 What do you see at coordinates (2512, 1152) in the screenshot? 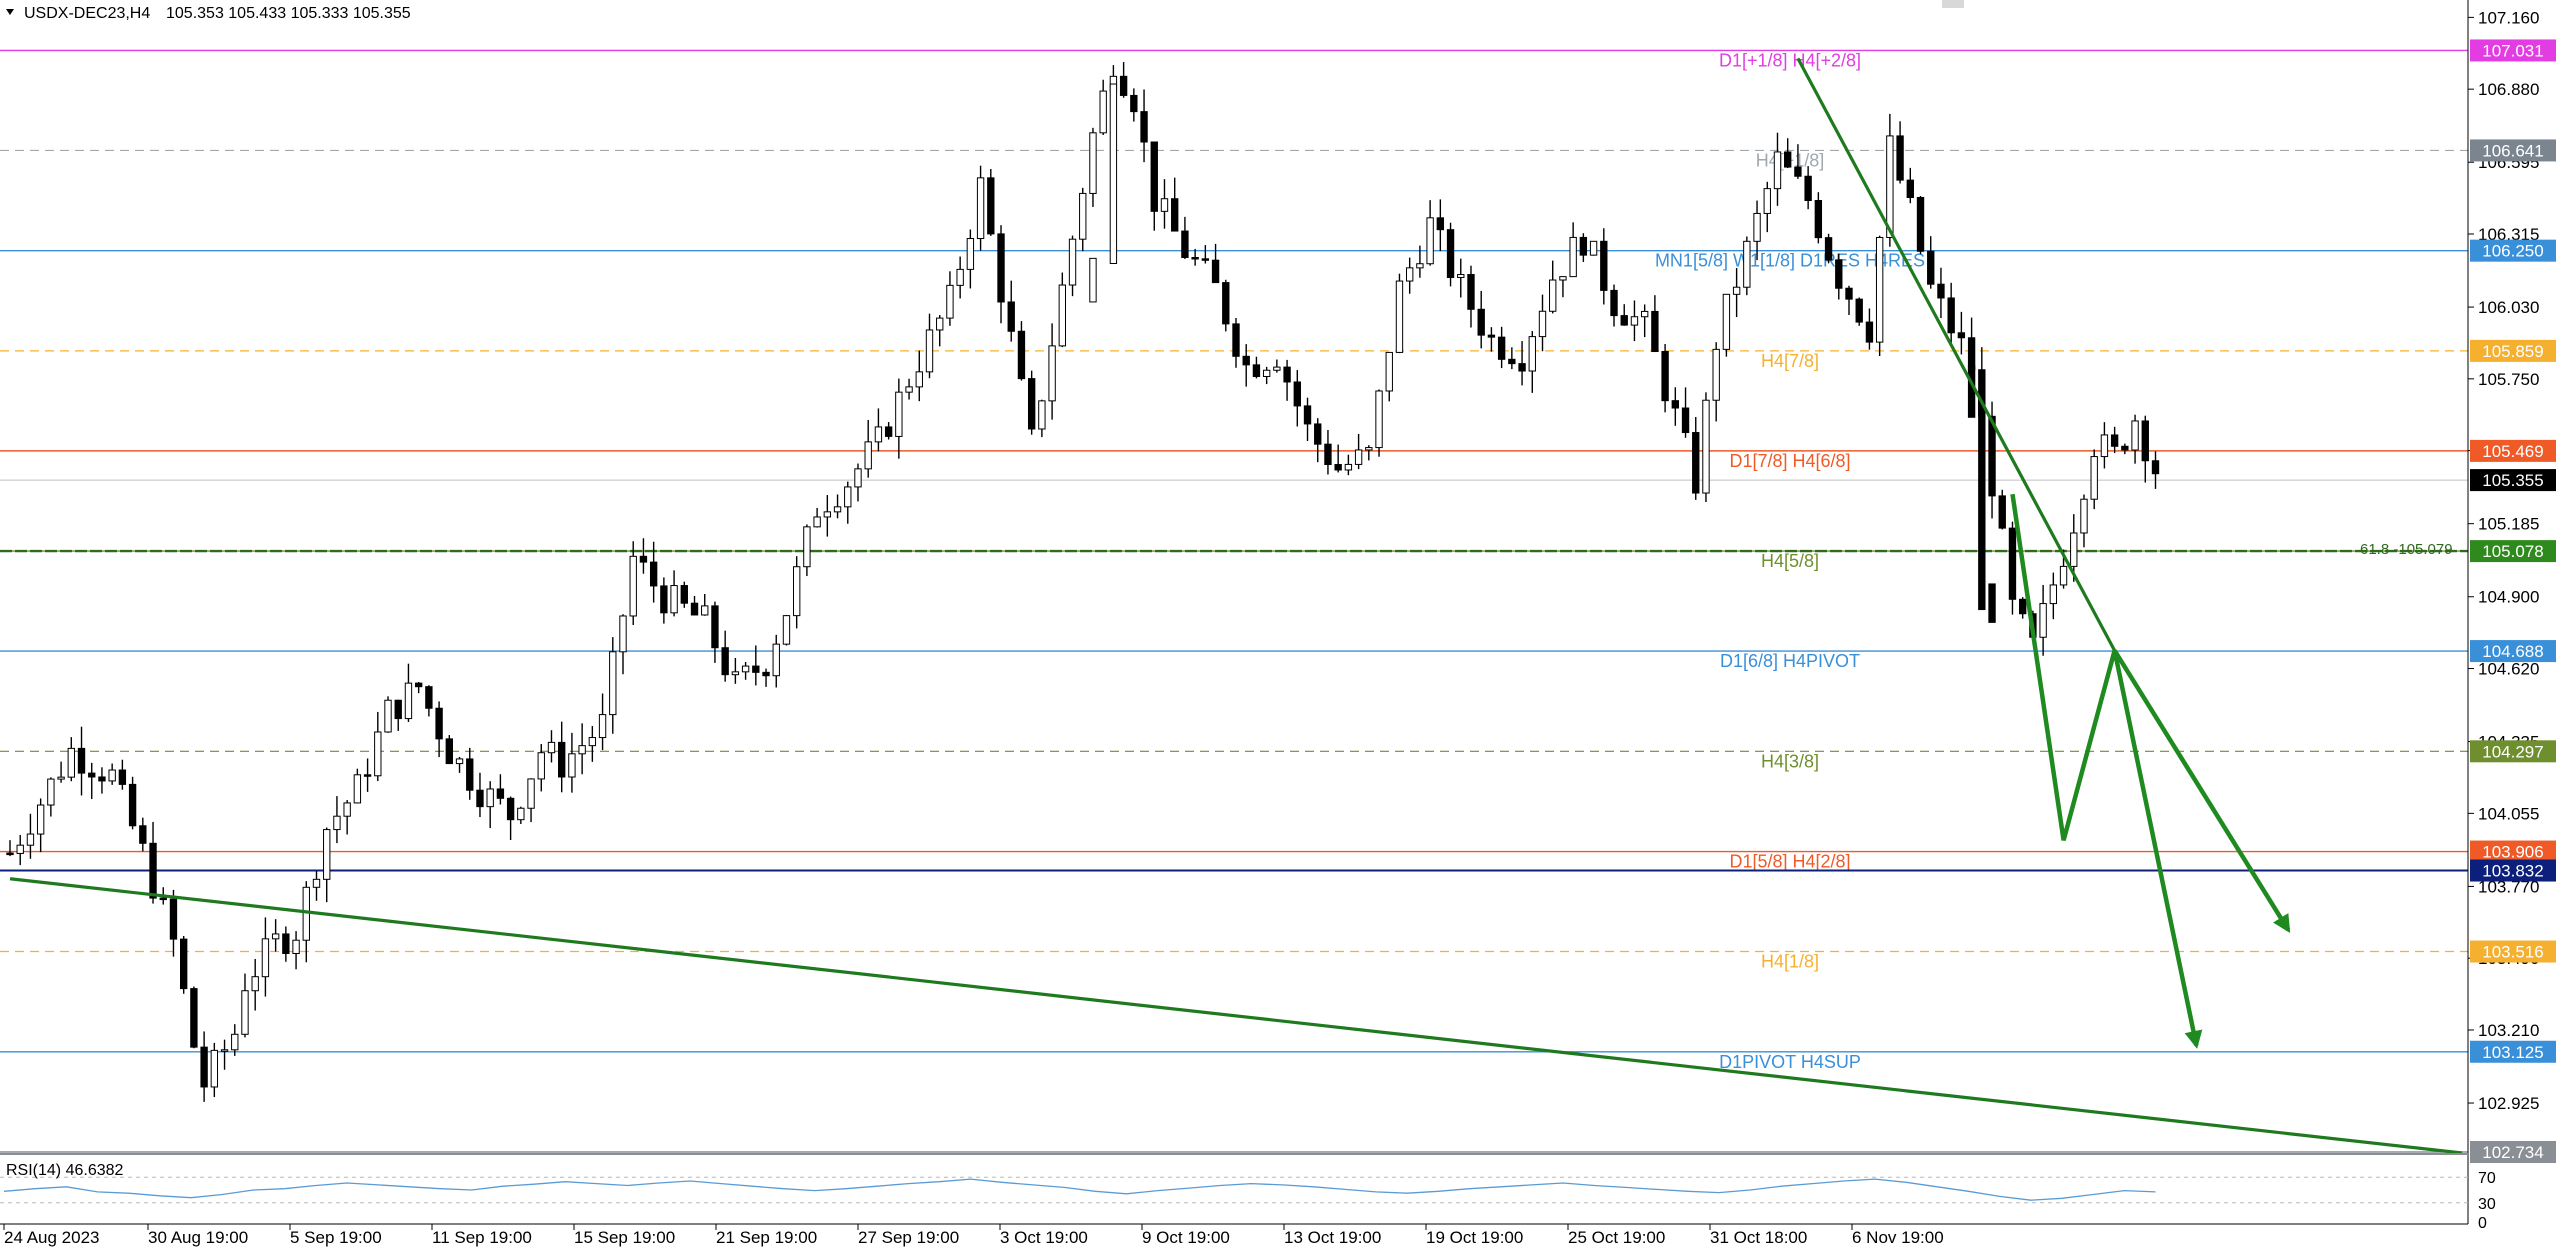
I see `level-badge-11-text: 102.734` at bounding box center [2512, 1152].